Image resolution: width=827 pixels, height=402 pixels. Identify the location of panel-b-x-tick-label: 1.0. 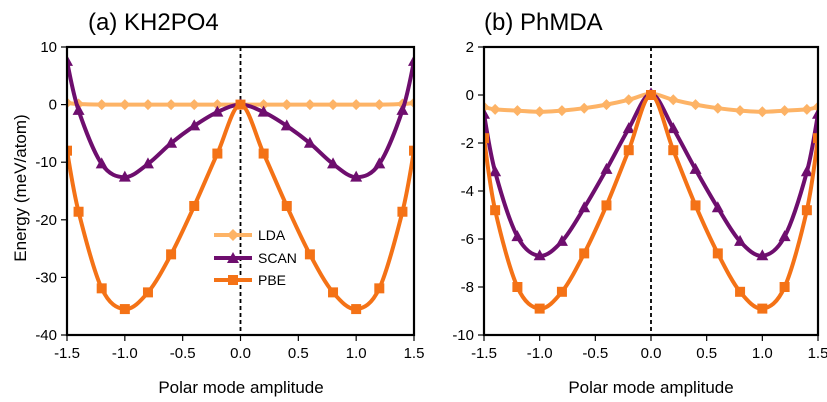
(762, 353).